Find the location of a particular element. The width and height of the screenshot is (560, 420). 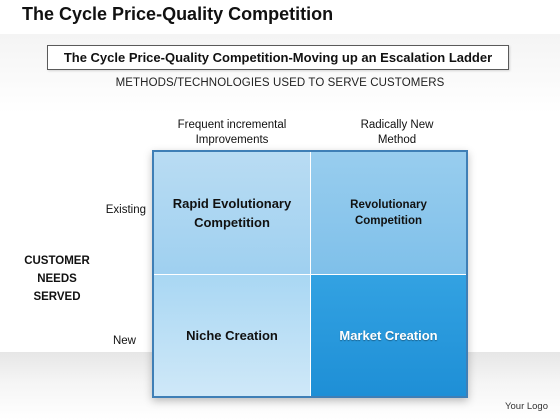

cell-text: Market Creation is located at coordinates (388, 335).